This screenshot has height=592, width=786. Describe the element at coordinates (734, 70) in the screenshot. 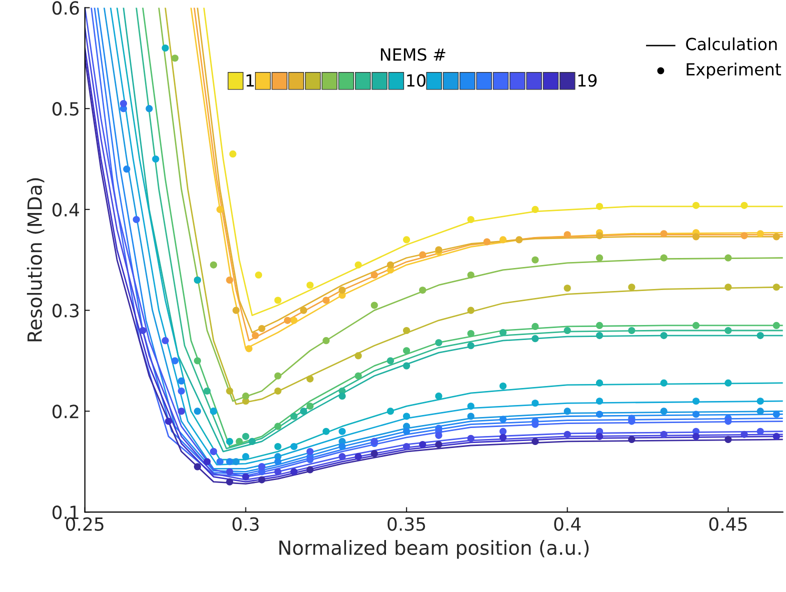

I see `annotation: Experiment` at that location.